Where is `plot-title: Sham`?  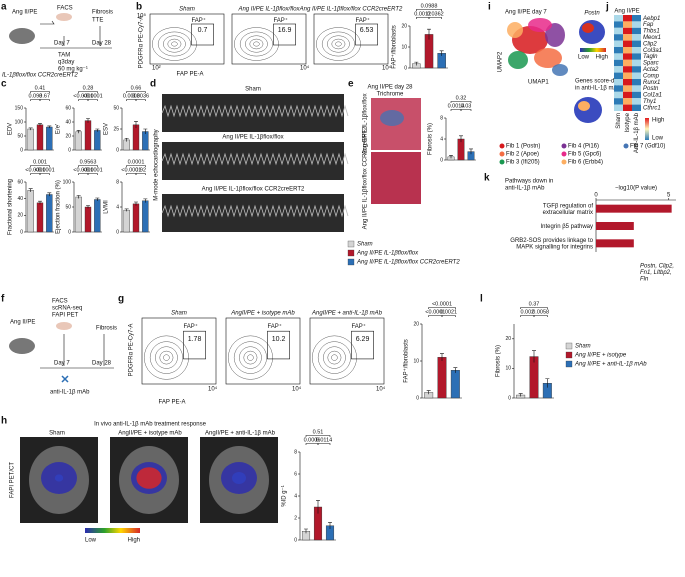 plot-title: Sham is located at coordinates (187, 10).